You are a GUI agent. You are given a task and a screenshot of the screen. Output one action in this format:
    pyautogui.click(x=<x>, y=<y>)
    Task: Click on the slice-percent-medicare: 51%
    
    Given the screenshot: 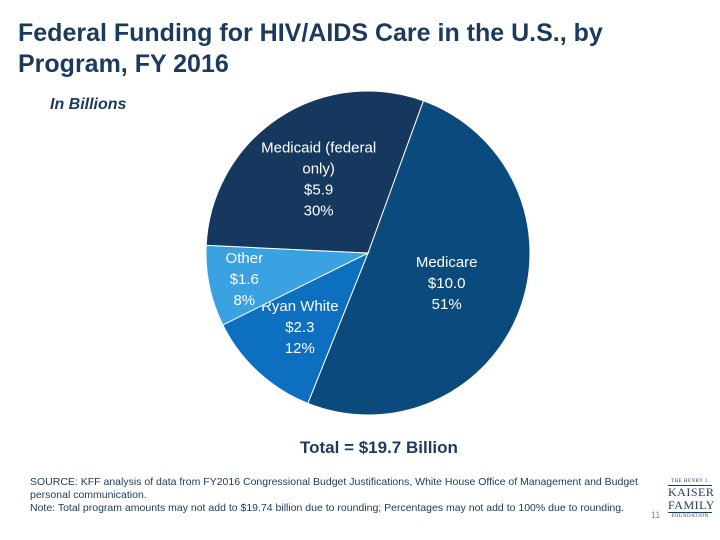 What is the action you would take?
    pyautogui.click(x=447, y=304)
    